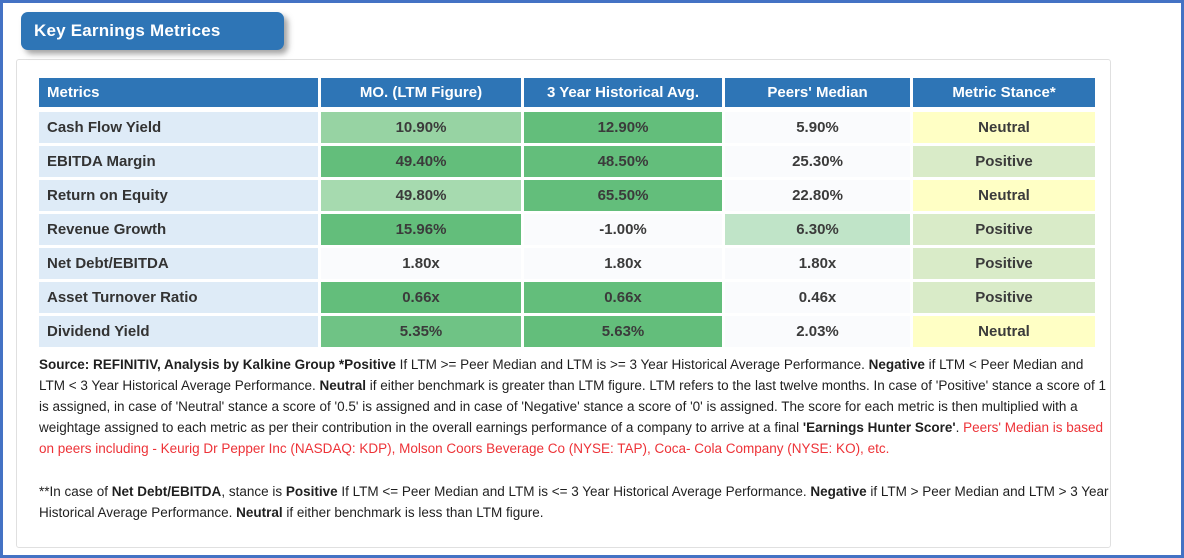 The height and width of the screenshot is (558, 1184). What do you see at coordinates (817, 297) in the screenshot?
I see `peers-median-value-cell: 0.46x` at bounding box center [817, 297].